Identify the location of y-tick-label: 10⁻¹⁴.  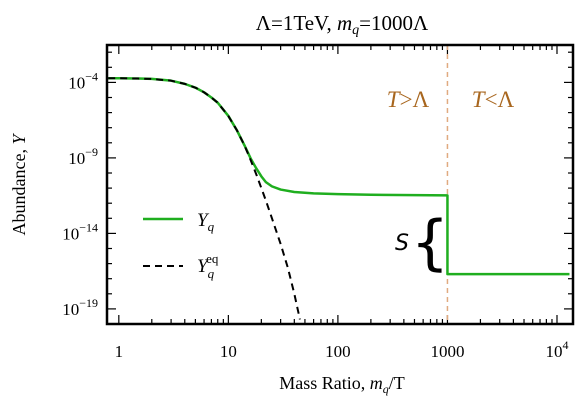
(80, 231).